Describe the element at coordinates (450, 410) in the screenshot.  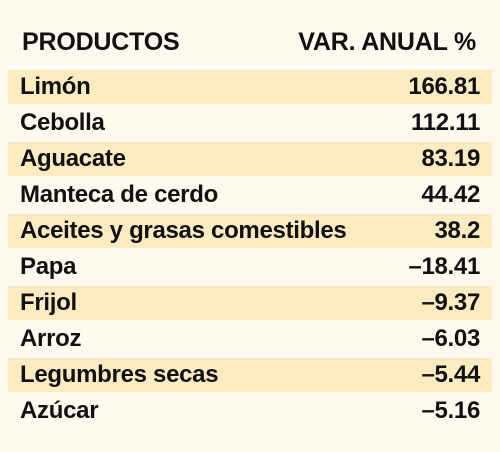
I see `annual-change-value: –5.16` at that location.